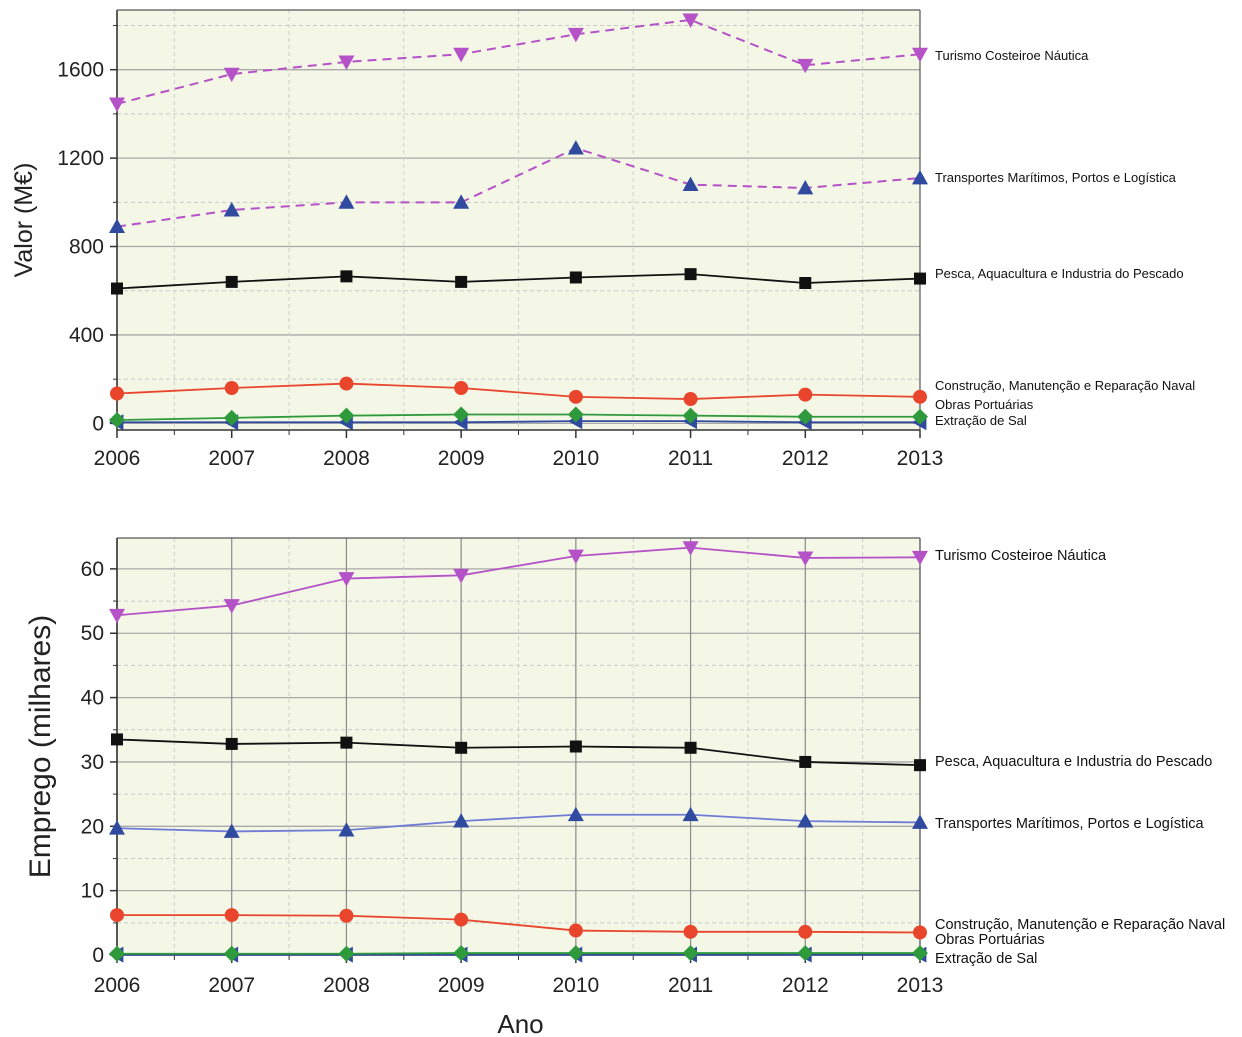  Describe the element at coordinates (24, 220) in the screenshot. I see `y-axis-label: Valor (M€)` at that location.